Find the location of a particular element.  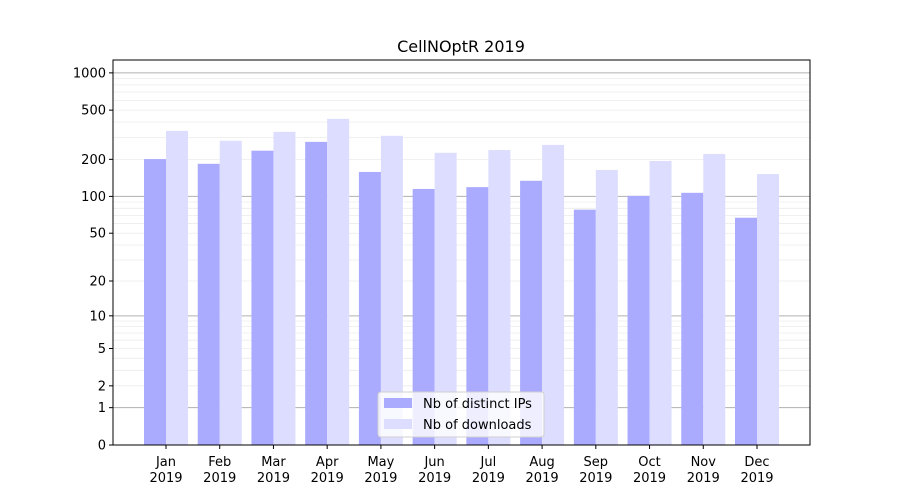

y-tick-label: 2 is located at coordinates (102, 386).